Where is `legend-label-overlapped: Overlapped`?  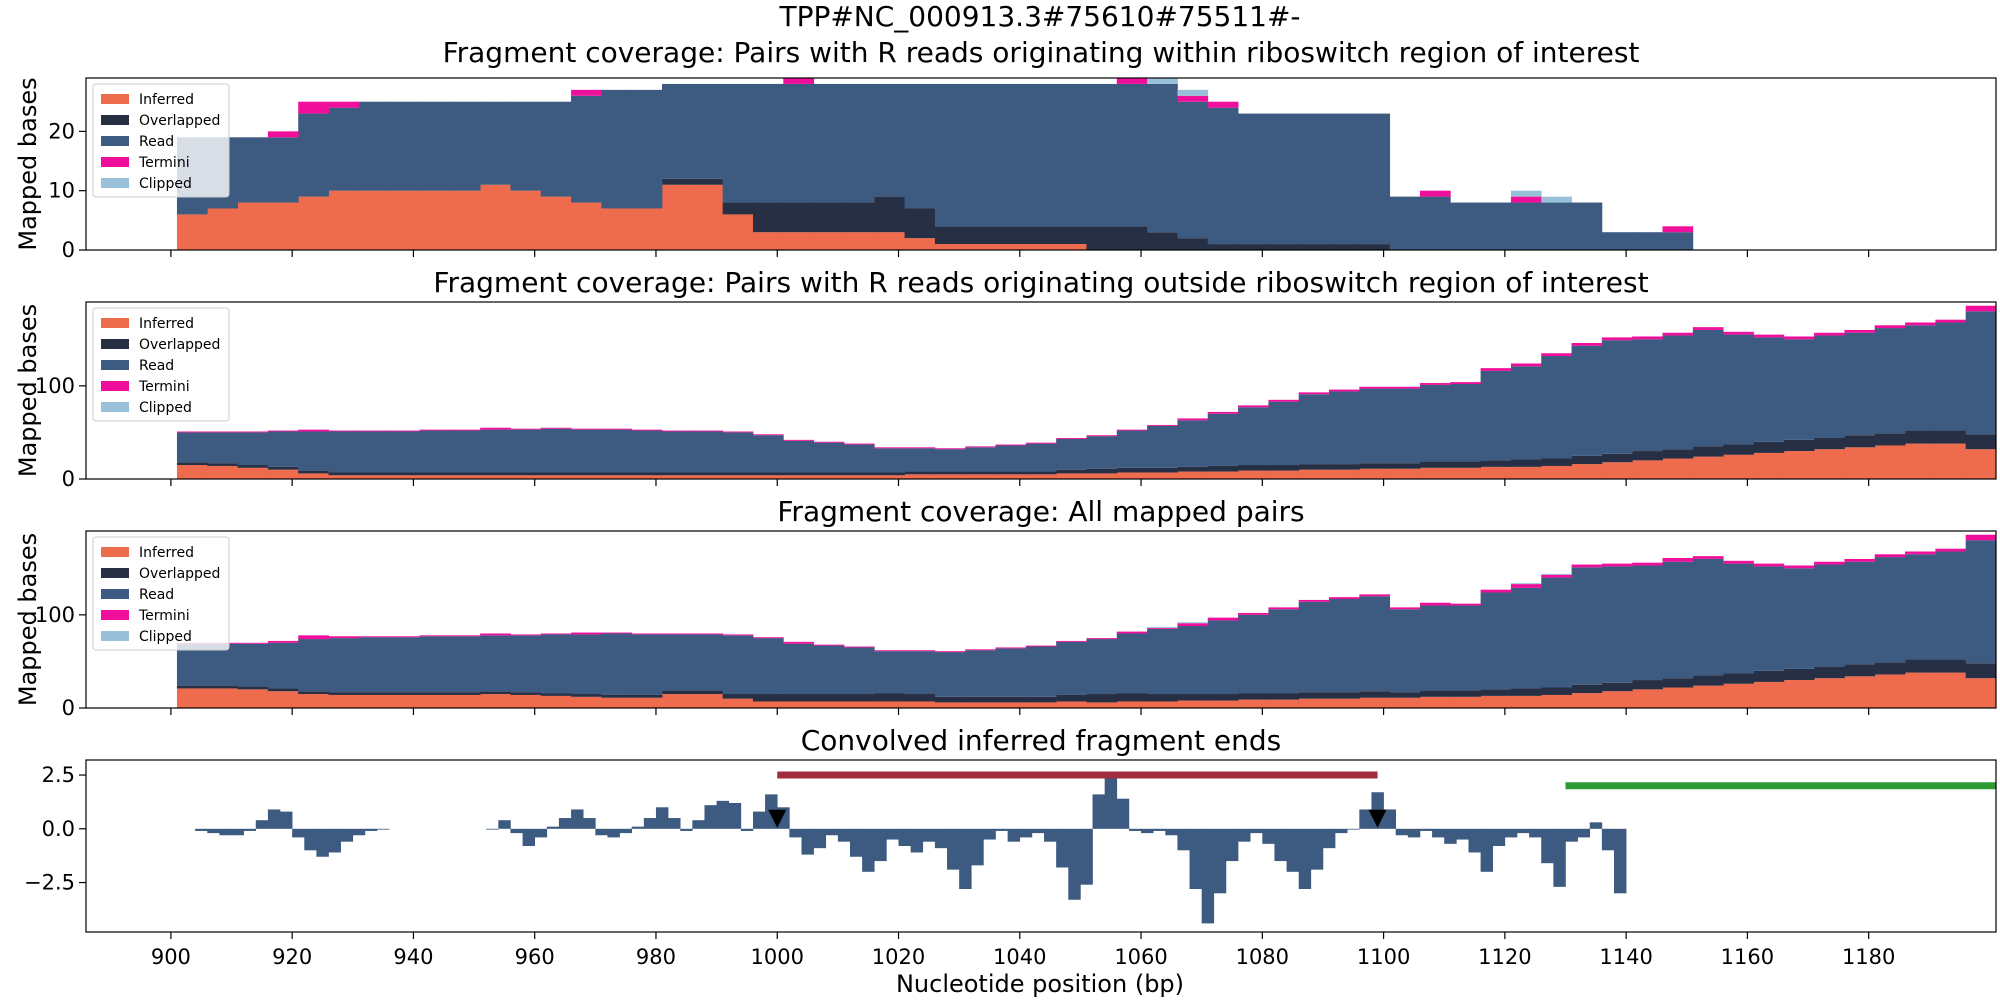
legend-label-overlapped: Overlapped is located at coordinates (179, 574).